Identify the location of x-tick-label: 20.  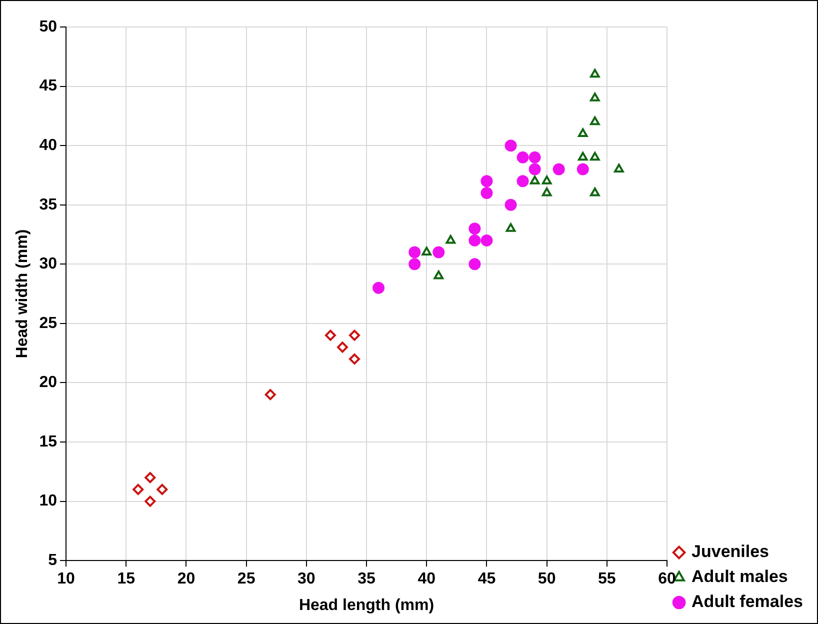
(186, 579).